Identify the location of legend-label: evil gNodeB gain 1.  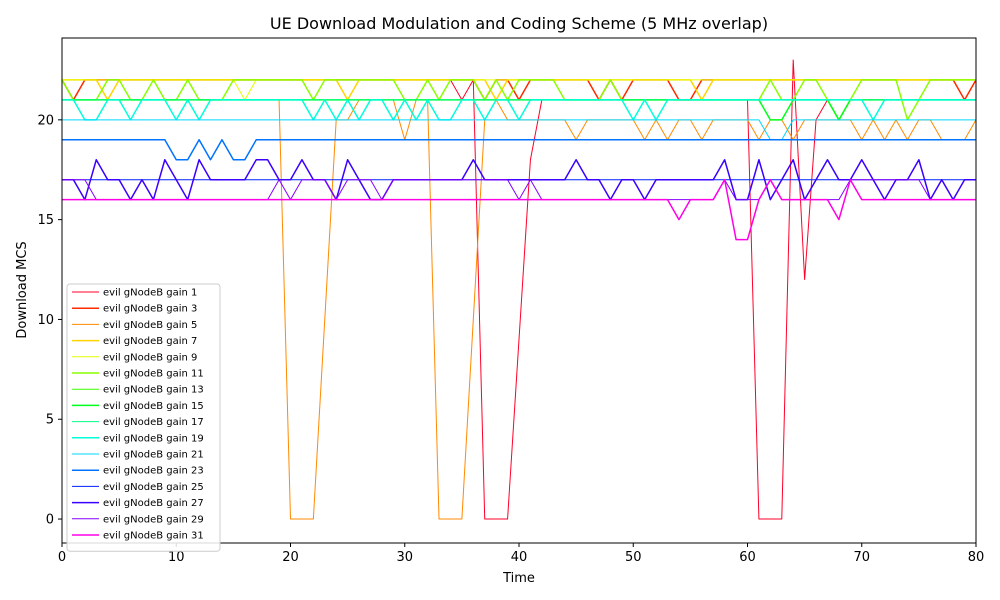
(150, 293).